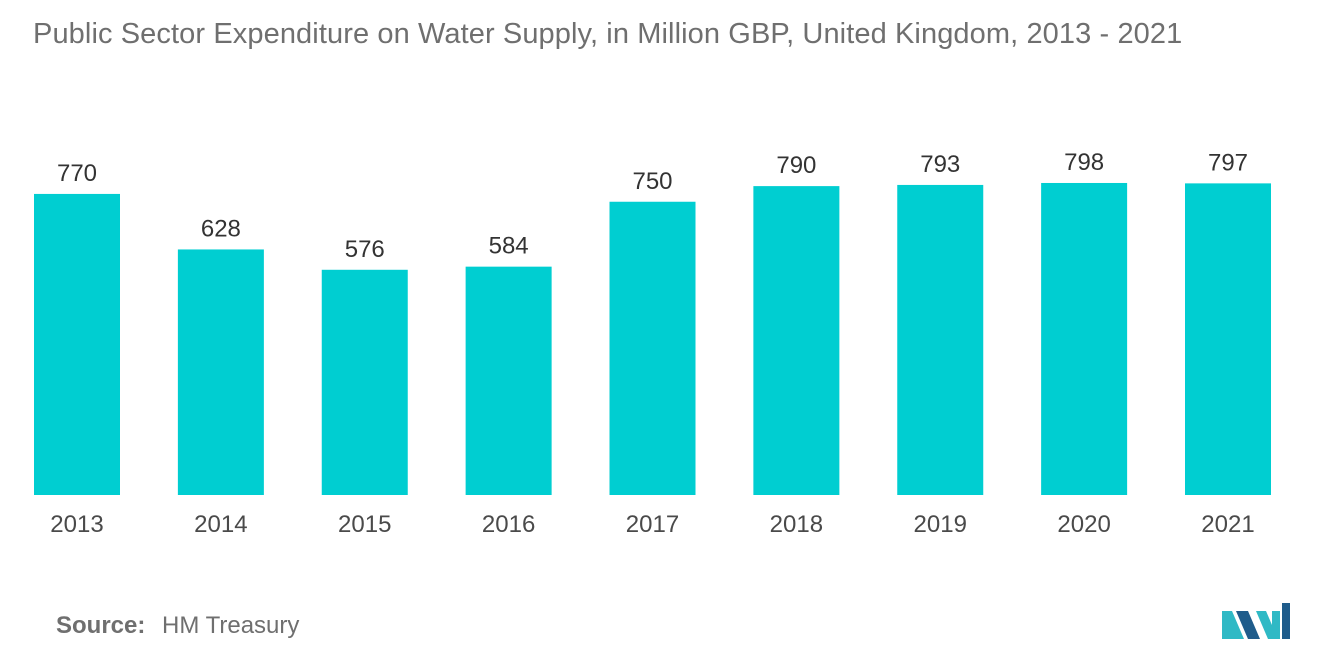 This screenshot has width=1320, height=665. I want to click on x-tick-label-2015: 2015, so click(364, 524).